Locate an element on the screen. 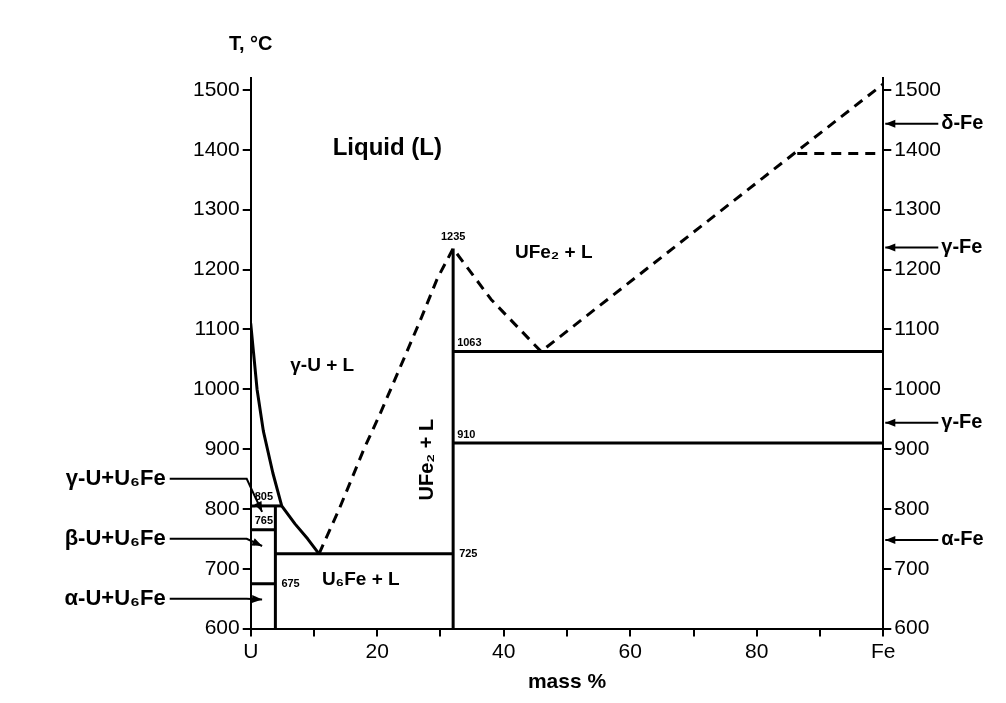 The height and width of the screenshot is (703, 1006). y-tick-label: 1300 is located at coordinates (216, 208).